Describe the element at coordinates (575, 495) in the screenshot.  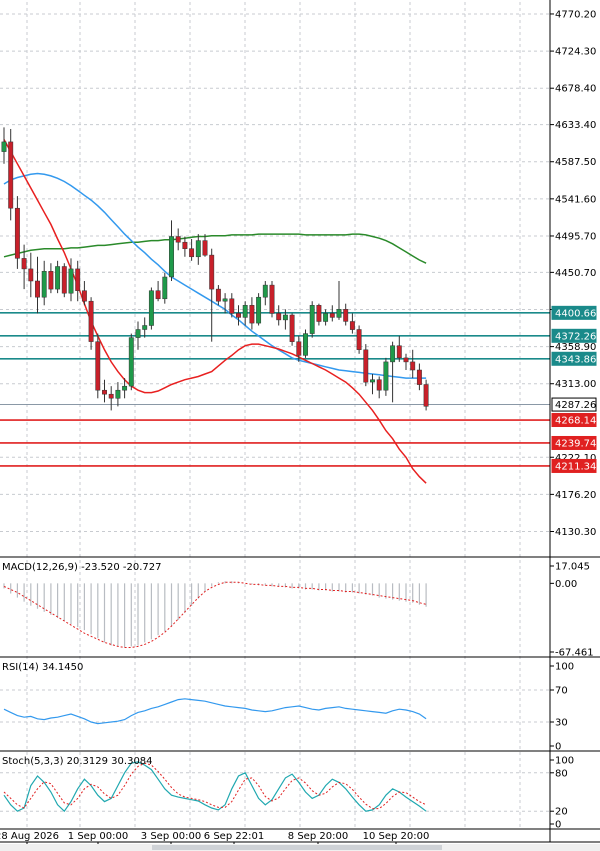
I see `price-tick-label: 4176.20` at that location.